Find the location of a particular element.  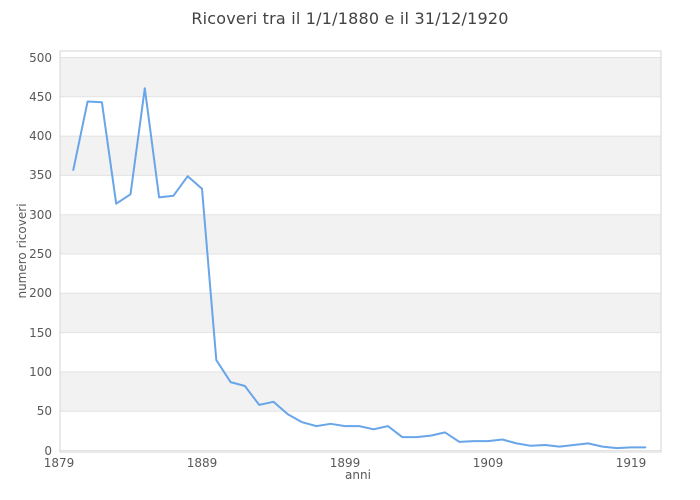

x-tick-label: 1919 is located at coordinates (631, 463).